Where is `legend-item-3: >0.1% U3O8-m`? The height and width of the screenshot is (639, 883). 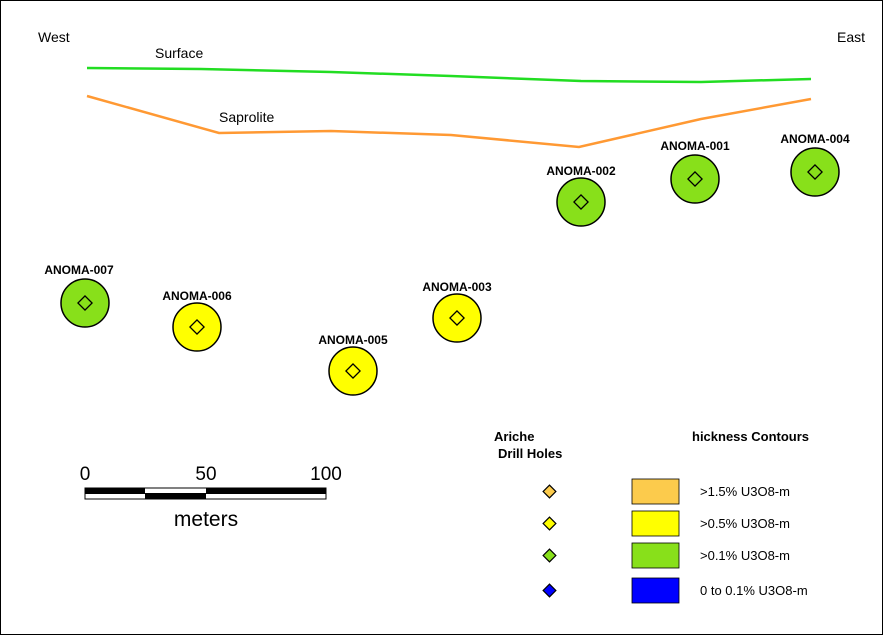
legend-item-3: >0.1% U3O8-m is located at coordinates (666, 555).